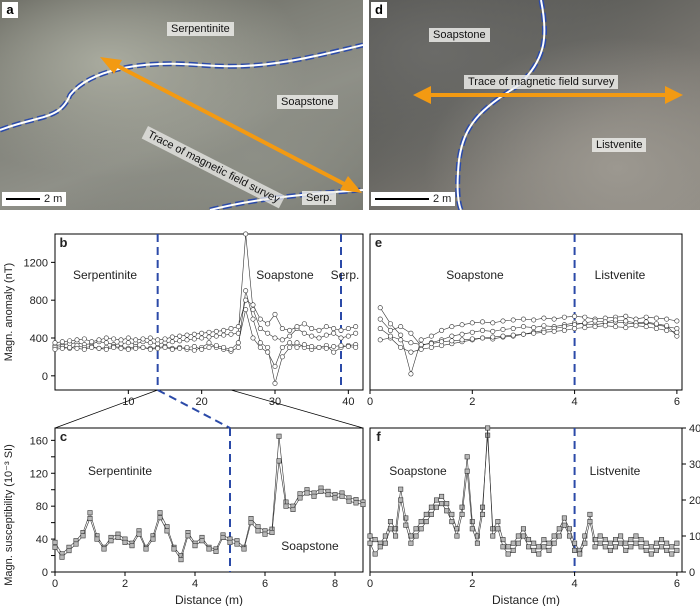 The height and width of the screenshot is (606, 700). What do you see at coordinates (459, 35) in the screenshot?
I see `rock-label-soapstone: Soapstone` at bounding box center [459, 35].